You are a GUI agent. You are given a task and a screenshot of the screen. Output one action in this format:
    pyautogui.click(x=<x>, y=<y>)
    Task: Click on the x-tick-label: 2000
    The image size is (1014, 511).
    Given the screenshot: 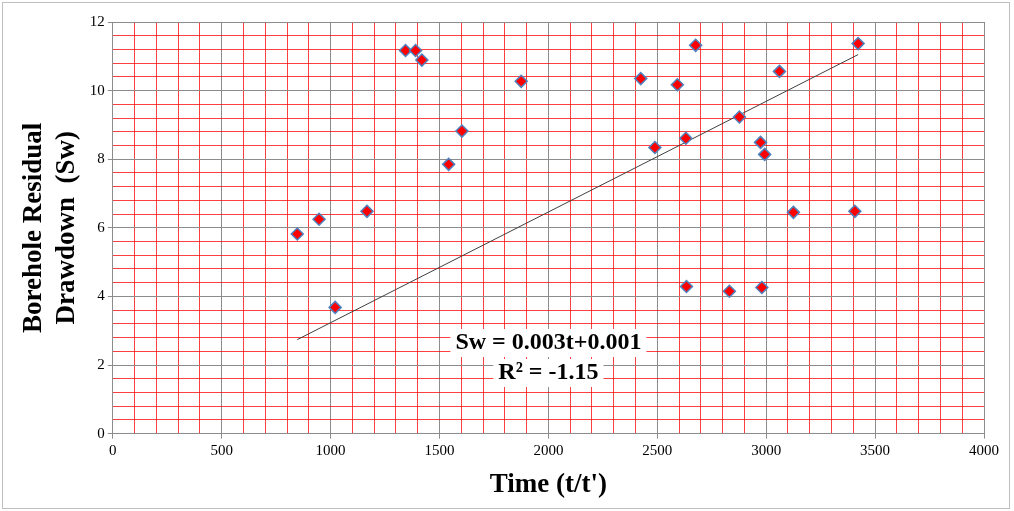 What is the action you would take?
    pyautogui.click(x=548, y=449)
    